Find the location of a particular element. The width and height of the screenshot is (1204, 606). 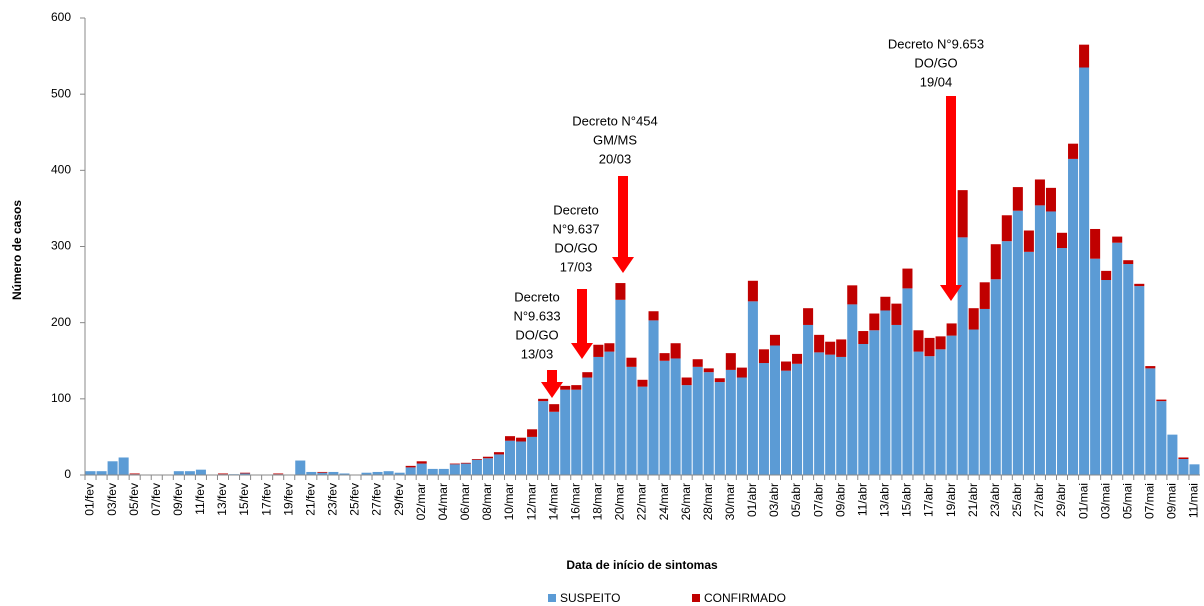

legend-label: SUSPEITO is located at coordinates (590, 598).